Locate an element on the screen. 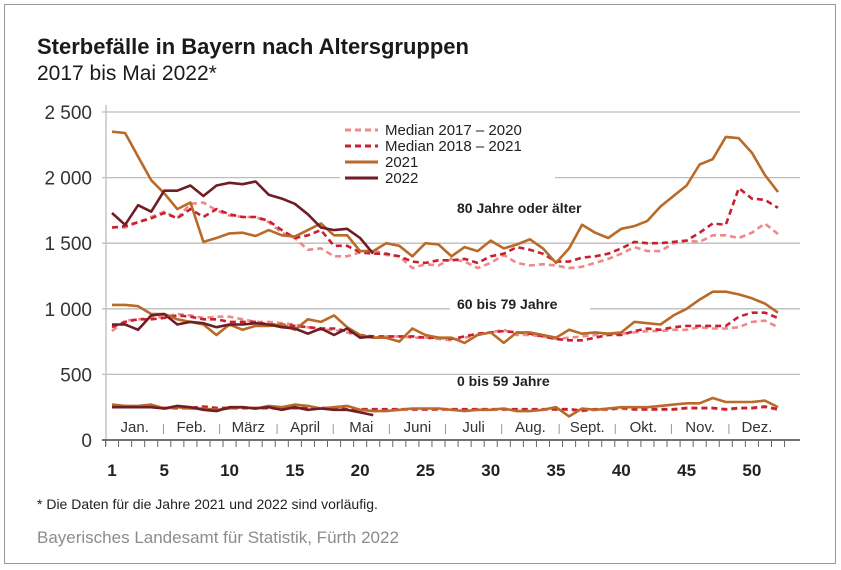  group-label: 0 bis 59 Jahre is located at coordinates (503, 381).